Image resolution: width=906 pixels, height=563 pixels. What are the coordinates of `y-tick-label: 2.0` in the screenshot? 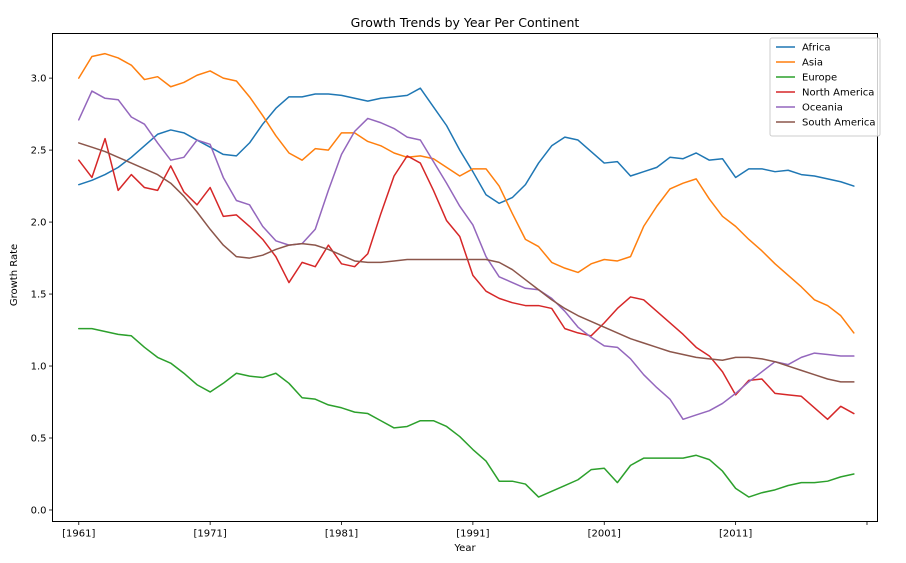 It's located at (39, 223).